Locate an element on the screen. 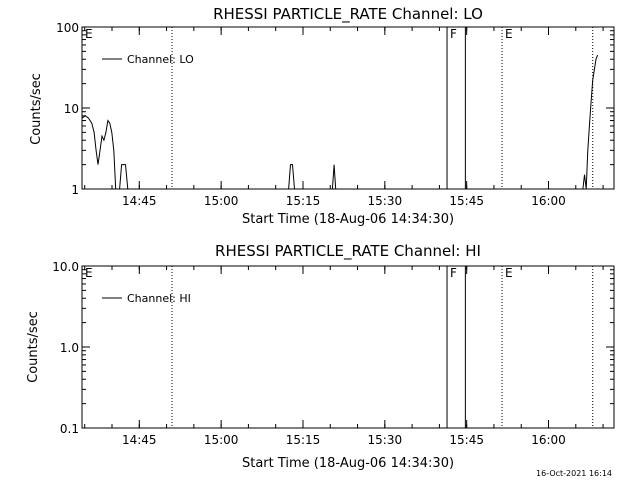  hi-x-tick-label: 16:00 is located at coordinates (548, 440).